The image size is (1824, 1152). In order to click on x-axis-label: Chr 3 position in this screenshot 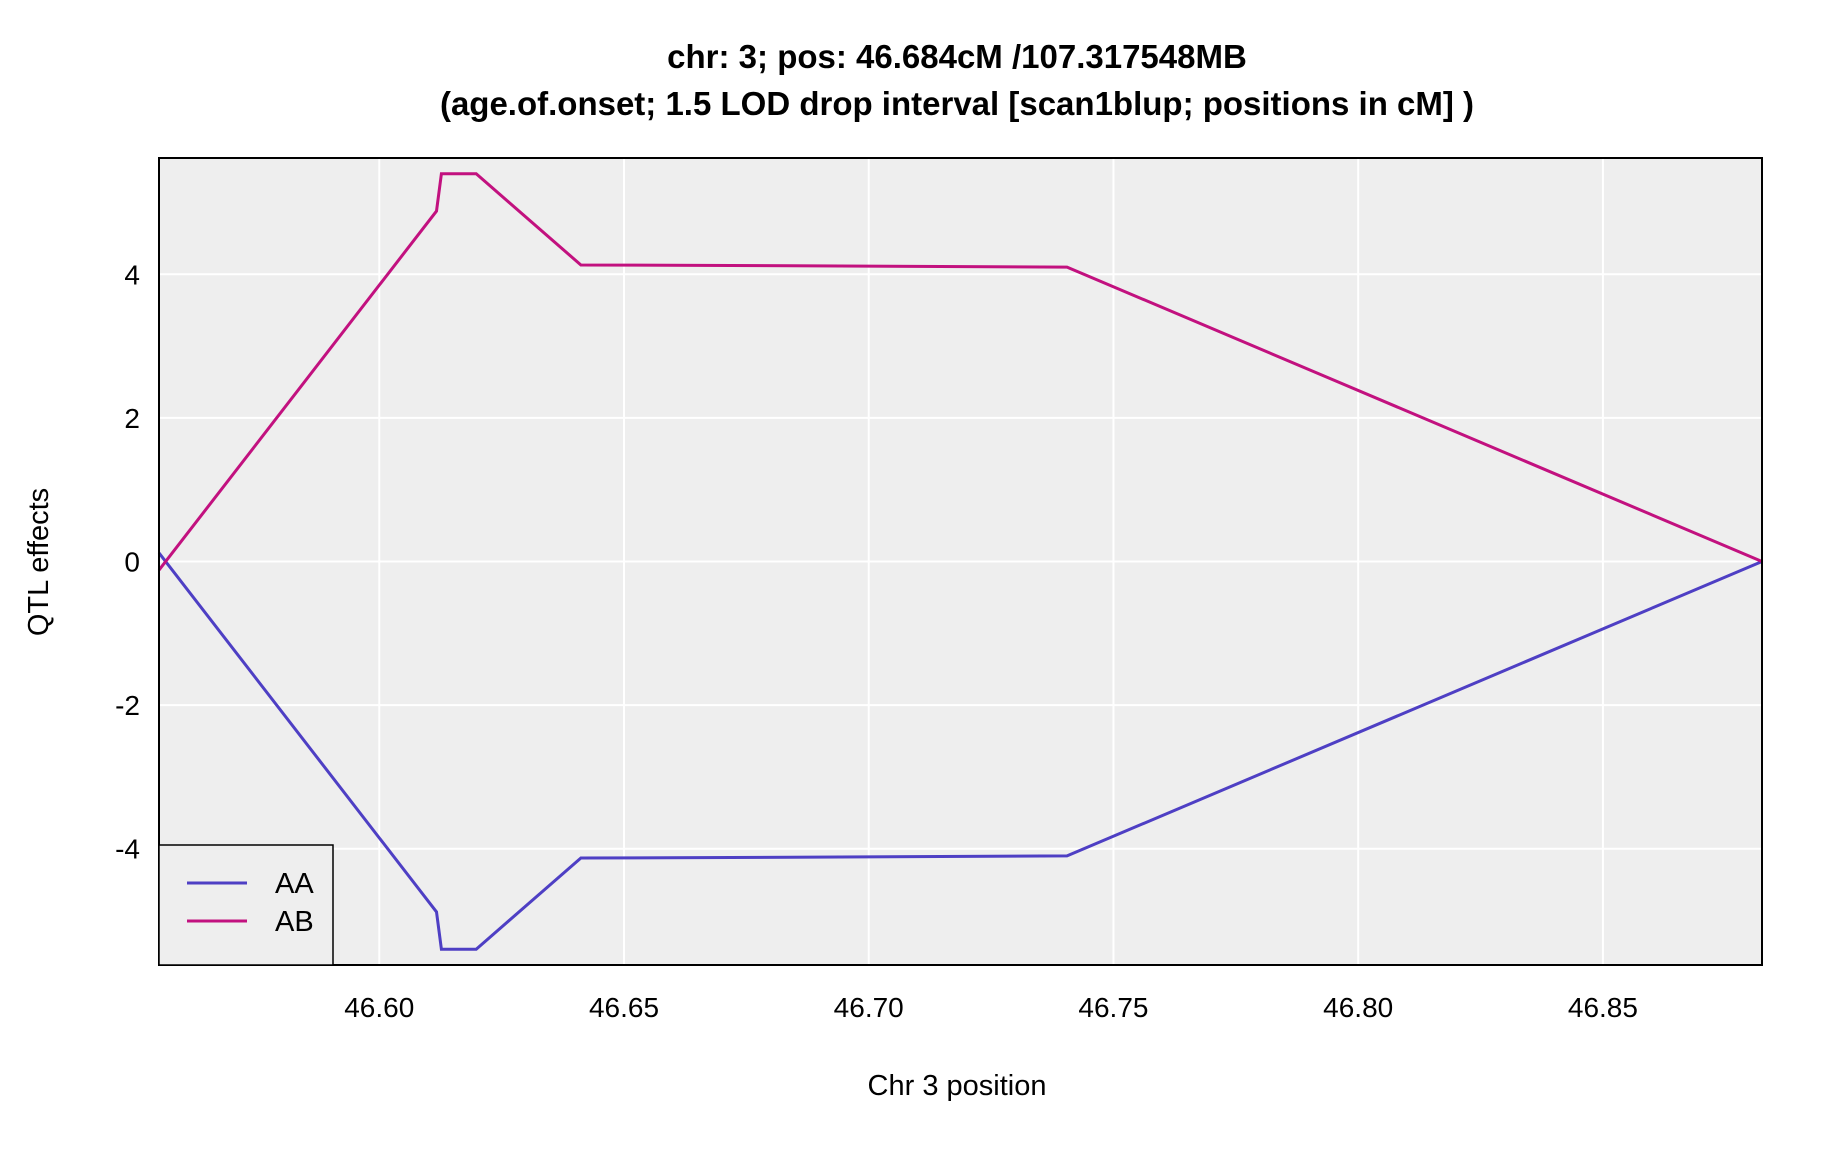, I will do `click(957, 1086)`.